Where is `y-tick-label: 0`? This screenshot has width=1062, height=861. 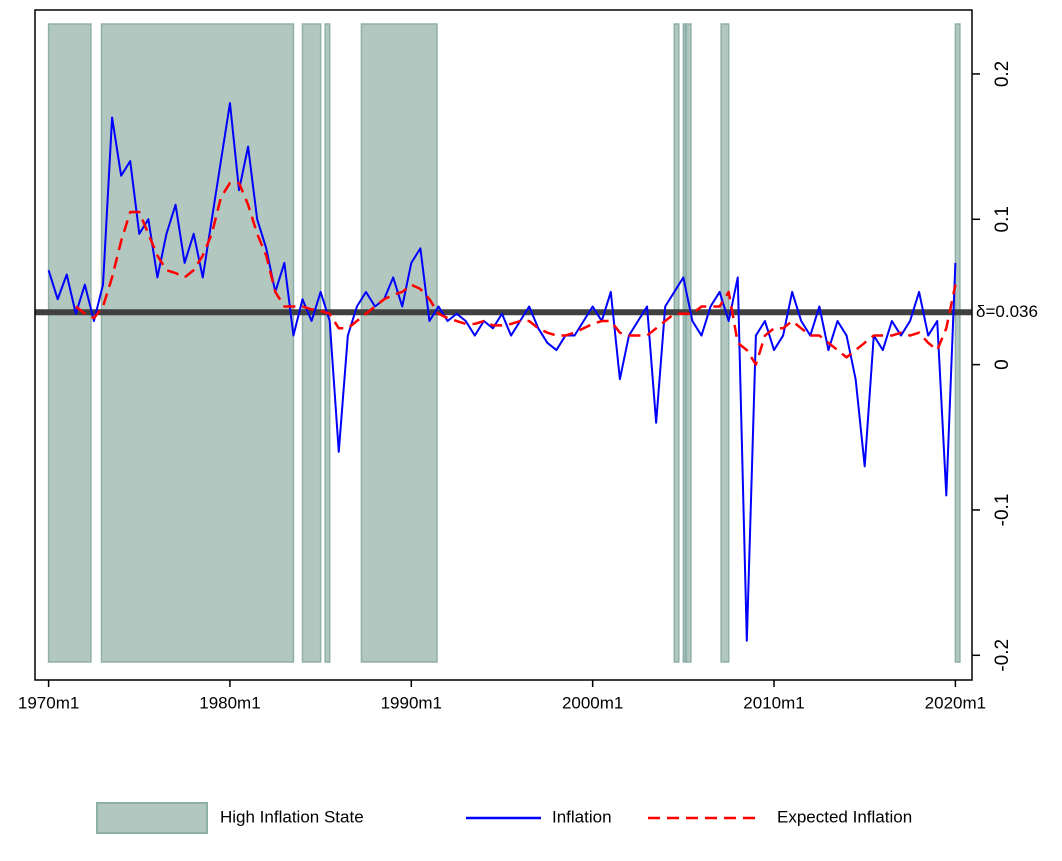 y-tick-label: 0 is located at coordinates (1002, 364).